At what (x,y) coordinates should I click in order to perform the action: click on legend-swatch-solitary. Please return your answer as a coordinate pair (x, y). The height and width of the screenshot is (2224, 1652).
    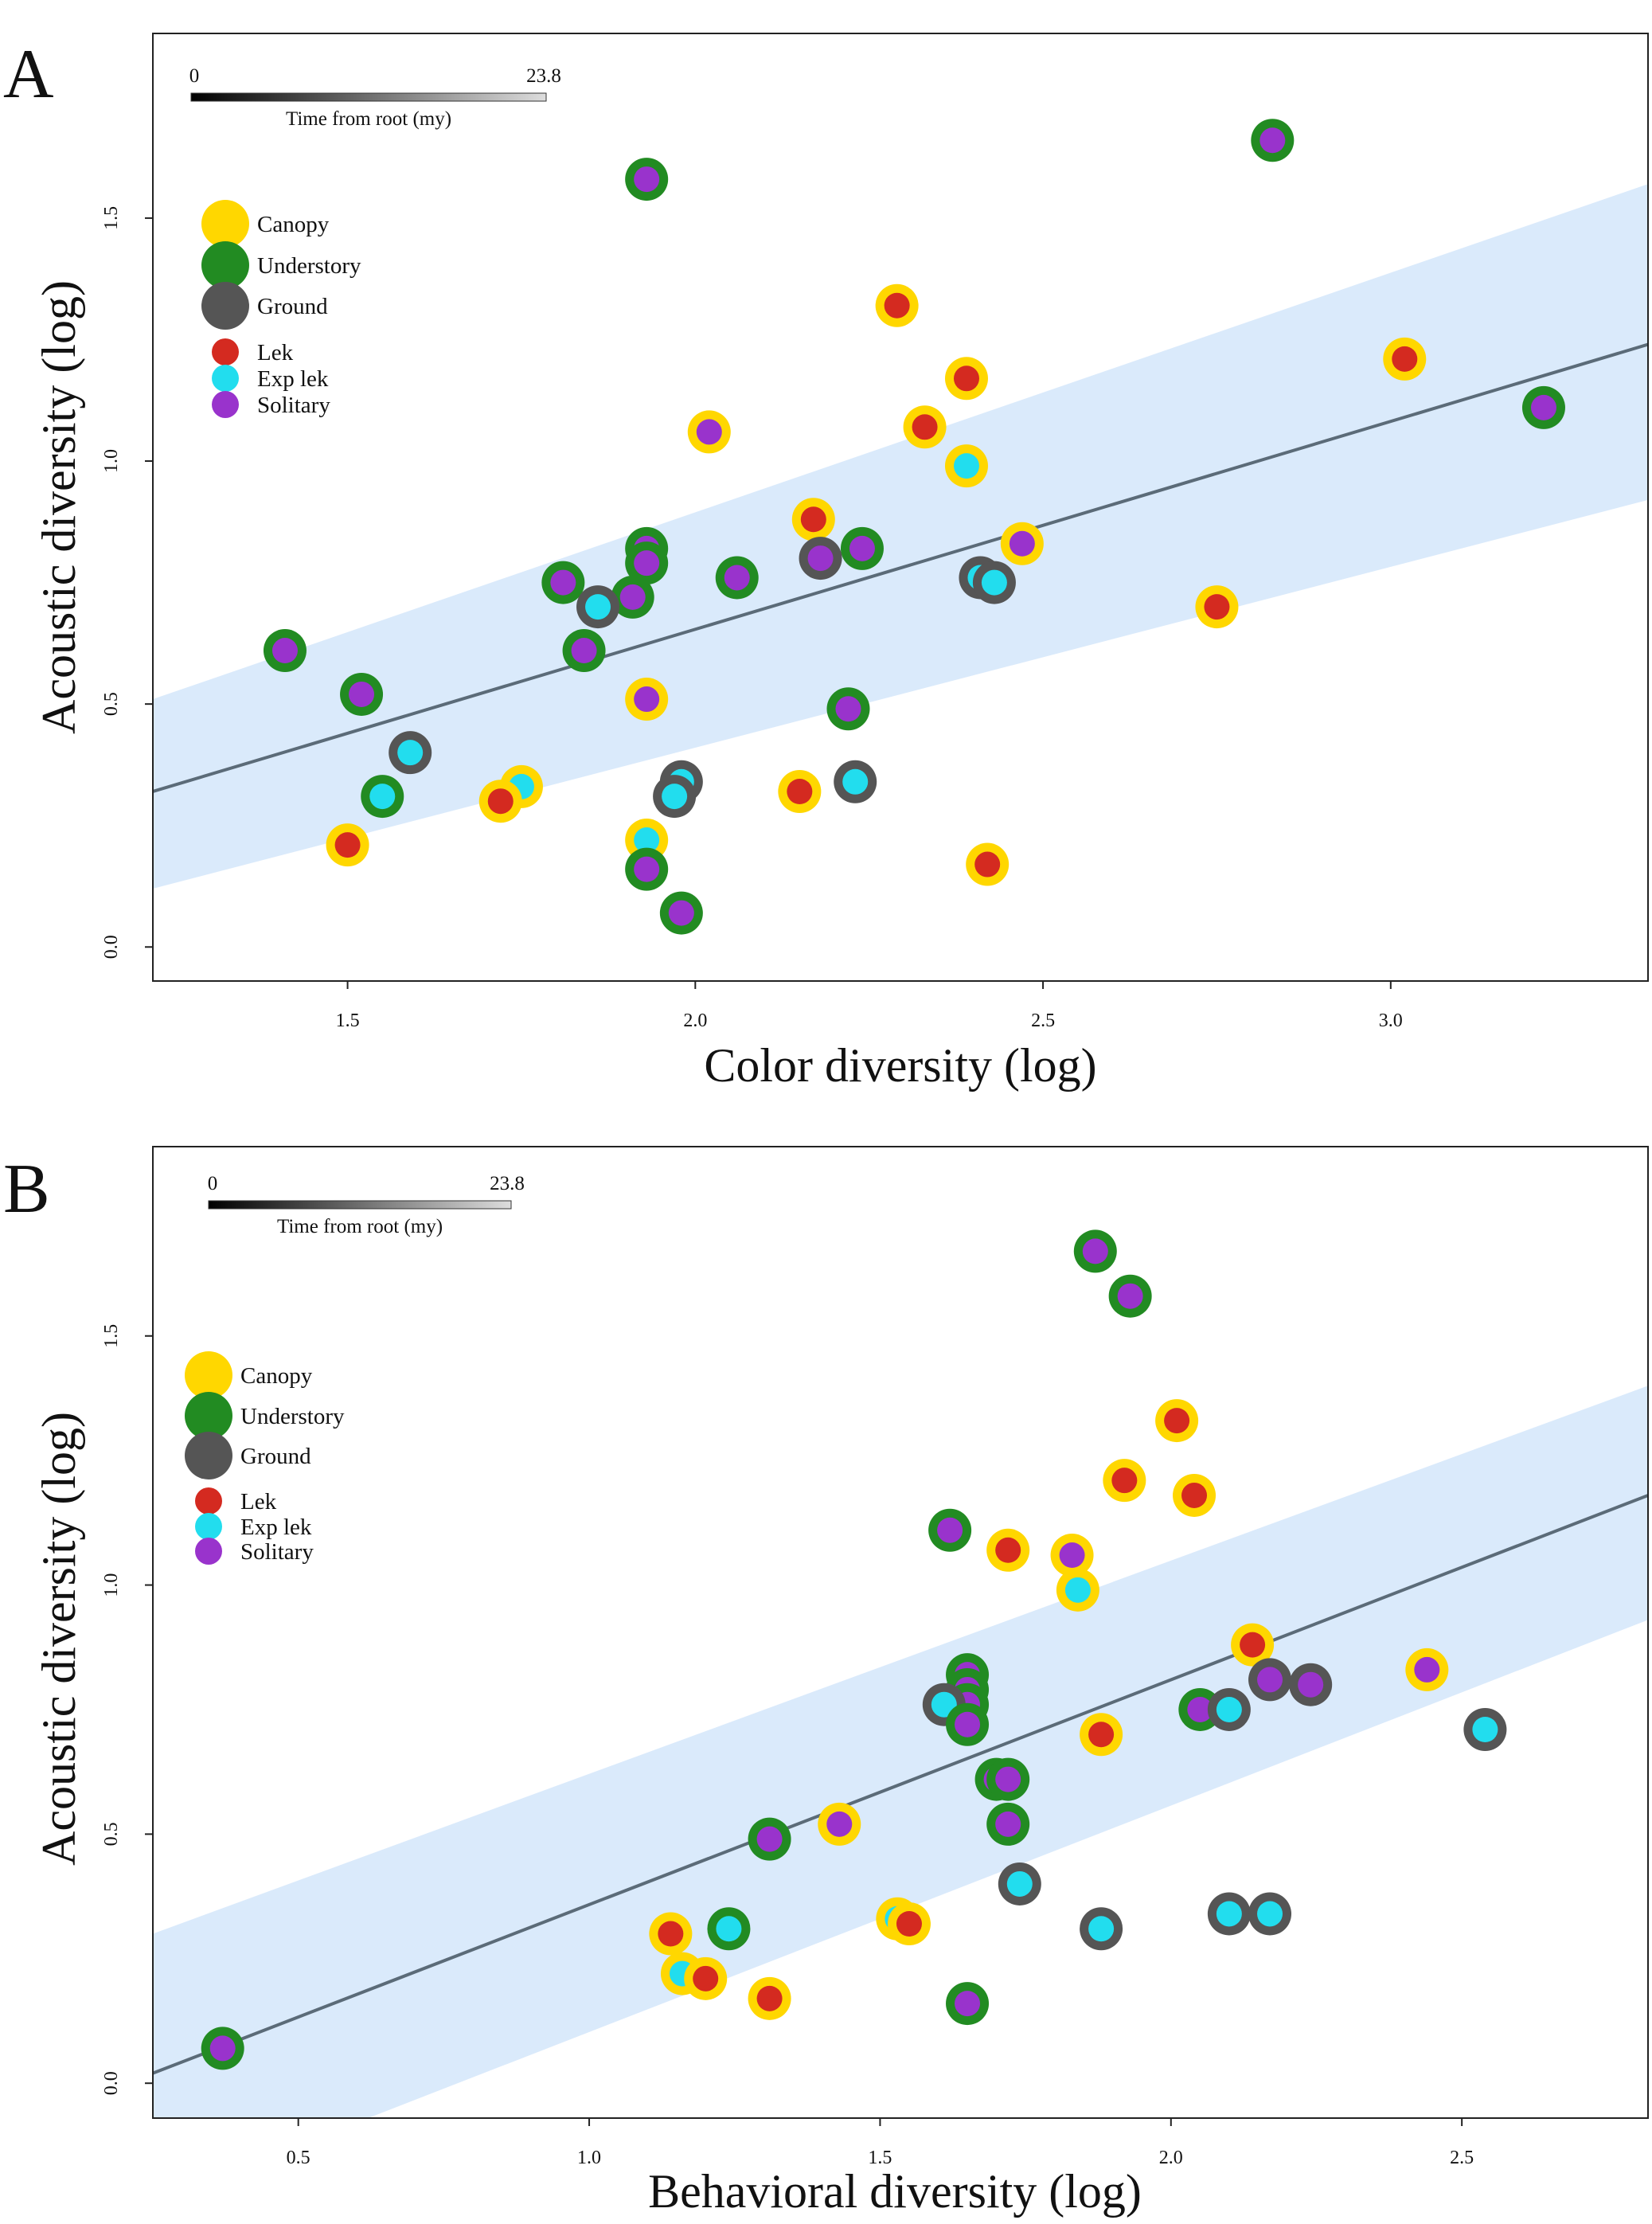
    Looking at the image, I should click on (225, 405).